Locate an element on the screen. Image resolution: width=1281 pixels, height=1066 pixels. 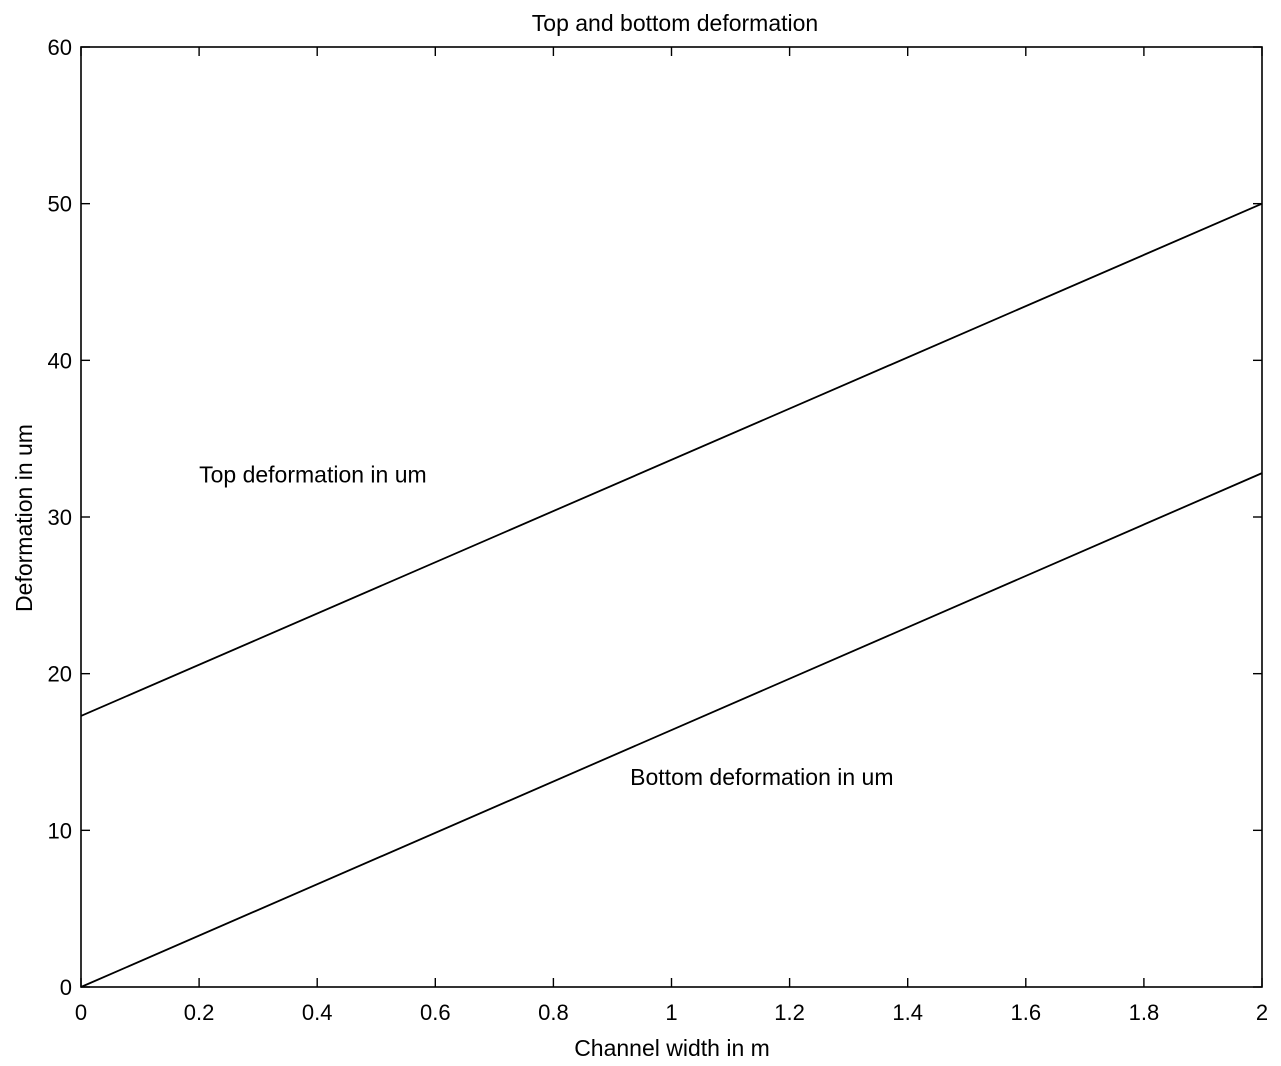
x-tick-label: 1.2 is located at coordinates (789, 1012).